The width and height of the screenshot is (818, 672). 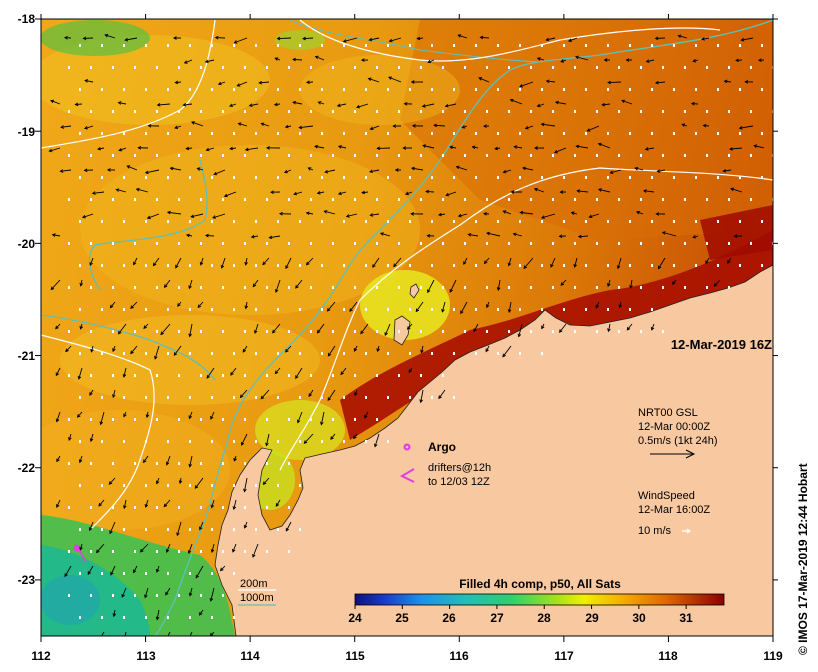 What do you see at coordinates (254, 584) in the screenshot?
I see `isobath-200m-label: 200m` at bounding box center [254, 584].